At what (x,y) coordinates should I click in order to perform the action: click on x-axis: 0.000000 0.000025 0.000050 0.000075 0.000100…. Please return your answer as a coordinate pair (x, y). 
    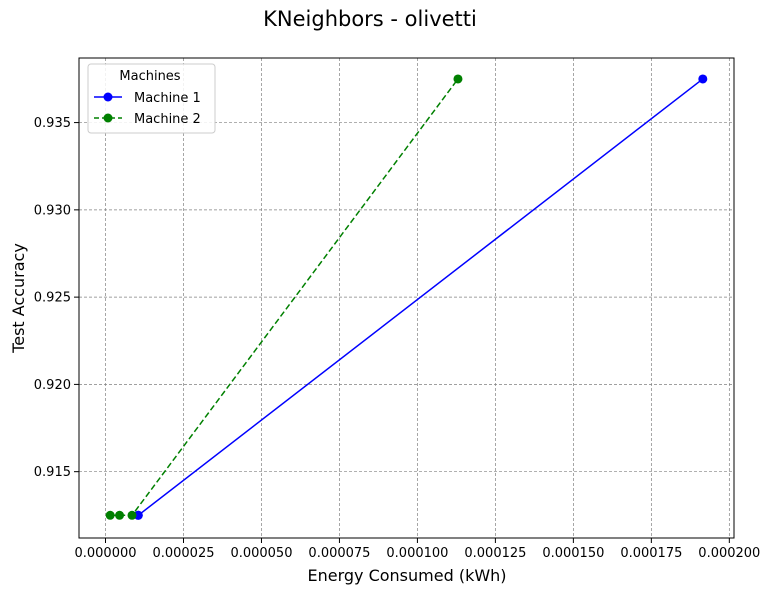
    Looking at the image, I should click on (417, 549).